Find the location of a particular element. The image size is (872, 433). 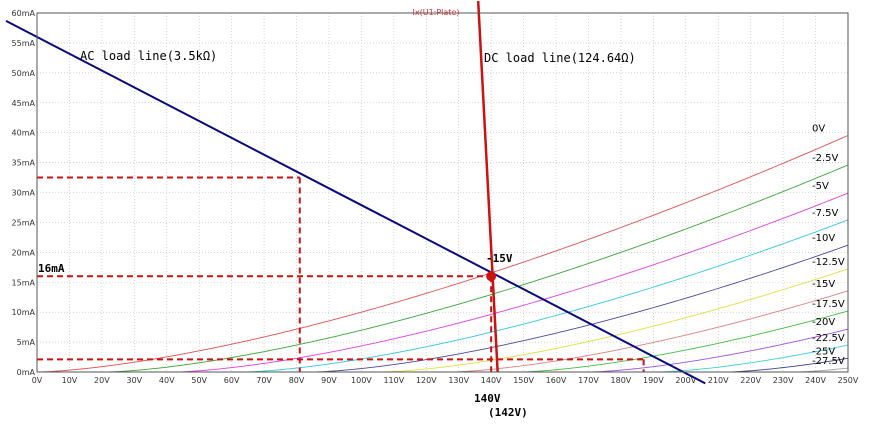

operating-point-marker is located at coordinates (491, 276).